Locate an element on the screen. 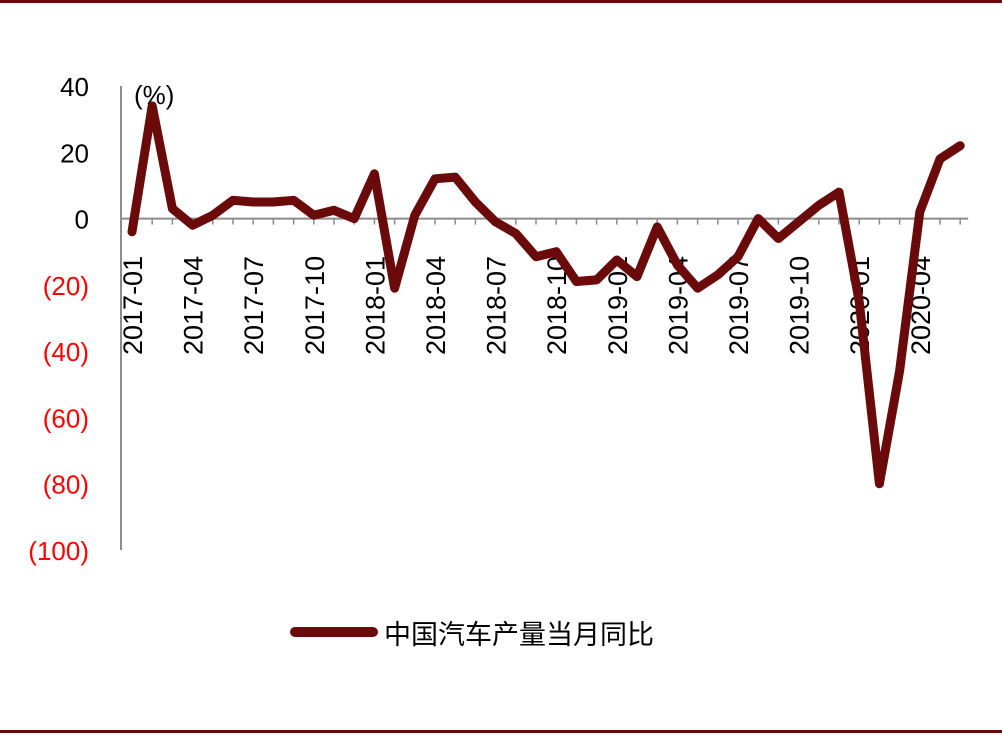  x-tick-label: 2019-07 is located at coordinates (739, 305).